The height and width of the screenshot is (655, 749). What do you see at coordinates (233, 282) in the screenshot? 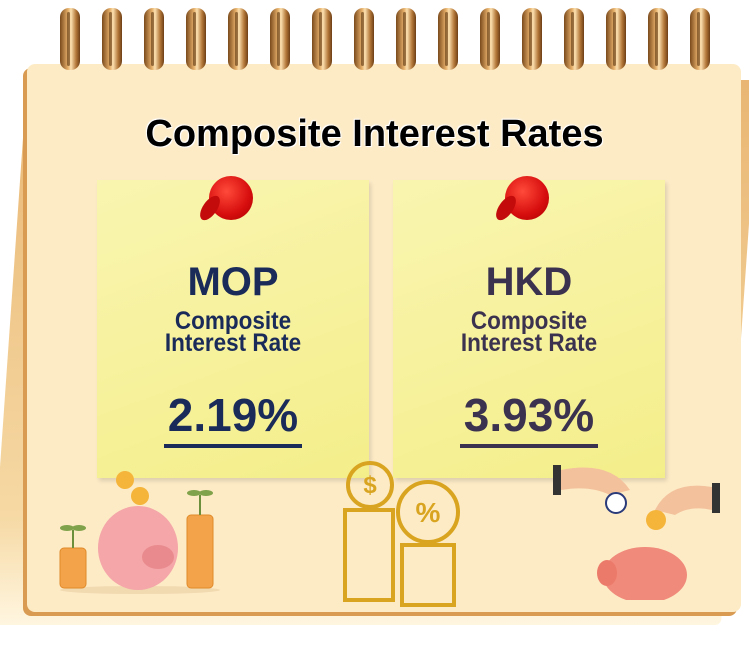
I see `currency-label: MOP` at bounding box center [233, 282].